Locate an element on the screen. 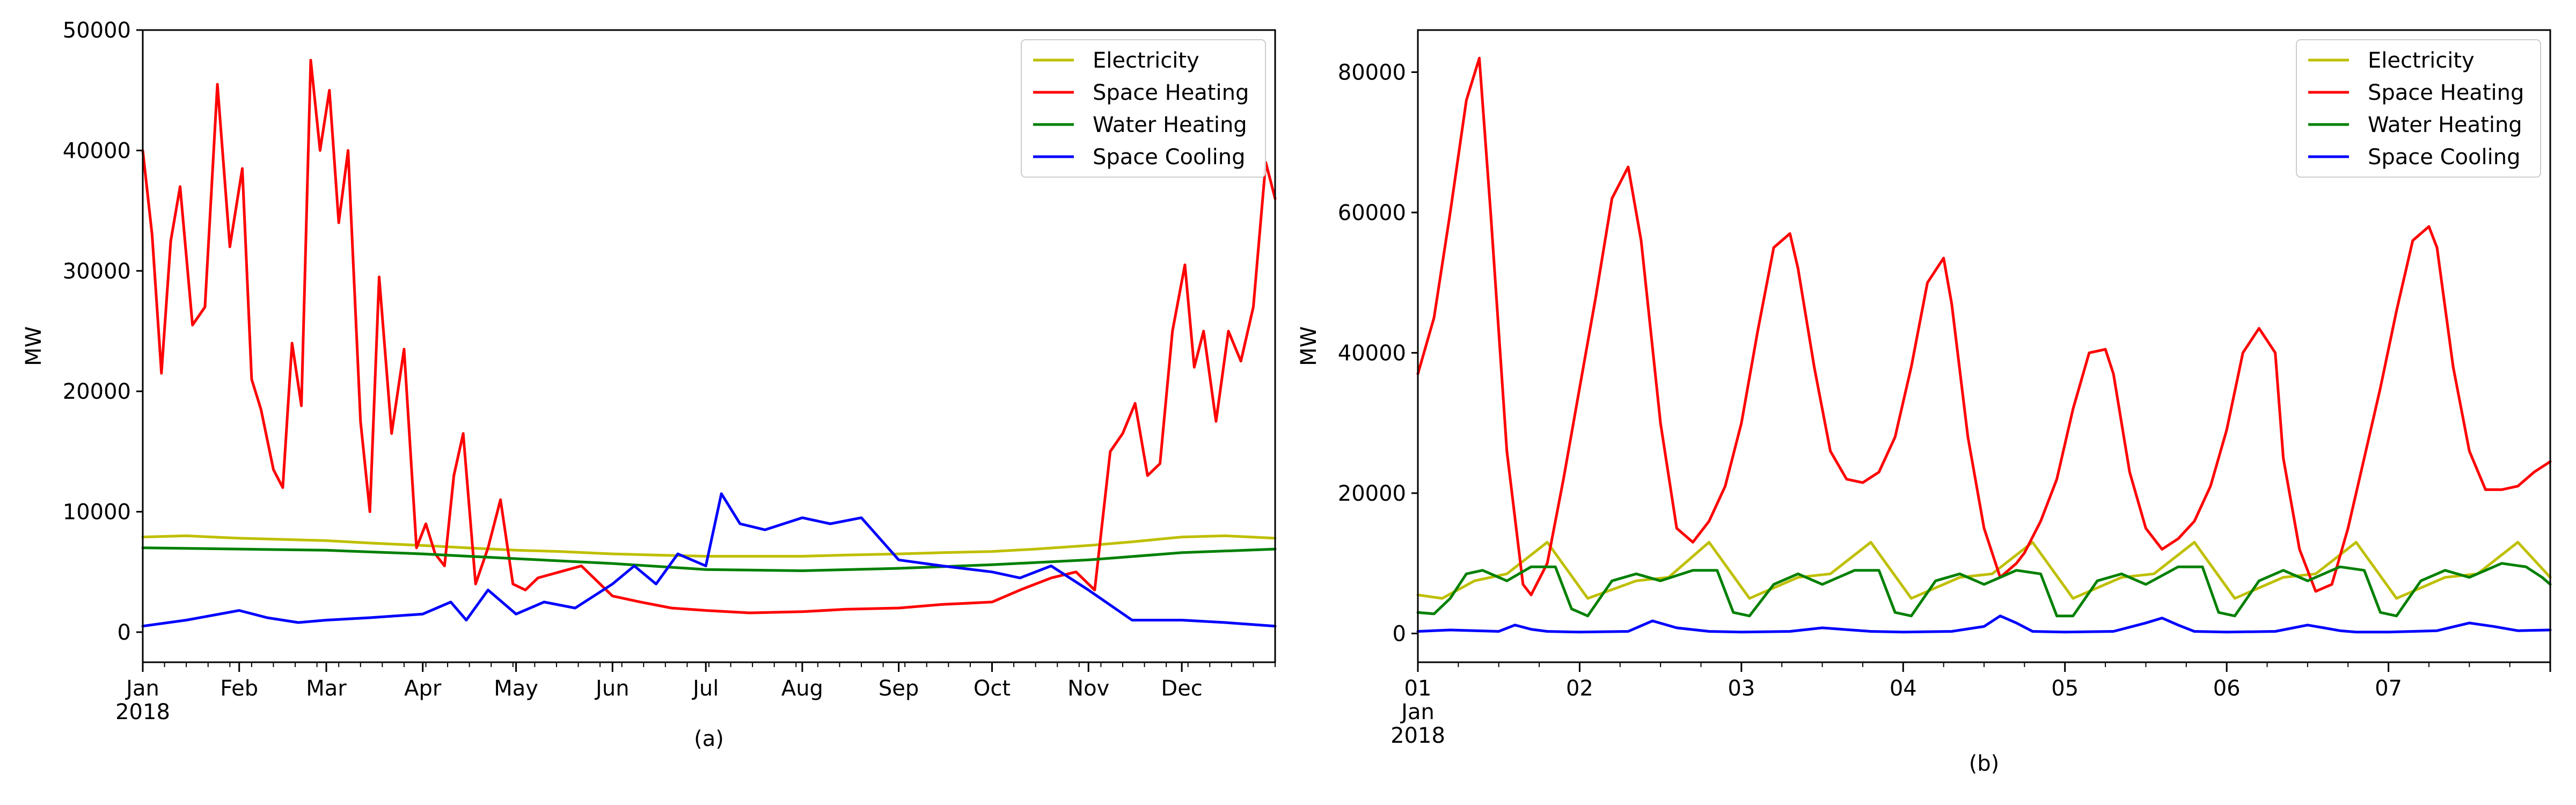 The height and width of the screenshot is (805, 2576). panel-a-x-tick-label: Sep is located at coordinates (899, 688).